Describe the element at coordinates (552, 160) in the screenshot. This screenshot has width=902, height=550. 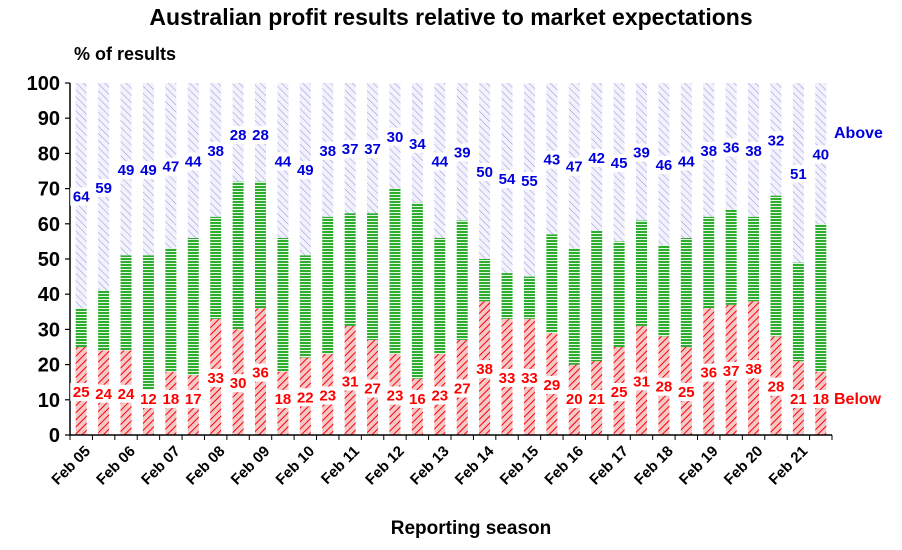
I see `data-label-above: 43` at that location.